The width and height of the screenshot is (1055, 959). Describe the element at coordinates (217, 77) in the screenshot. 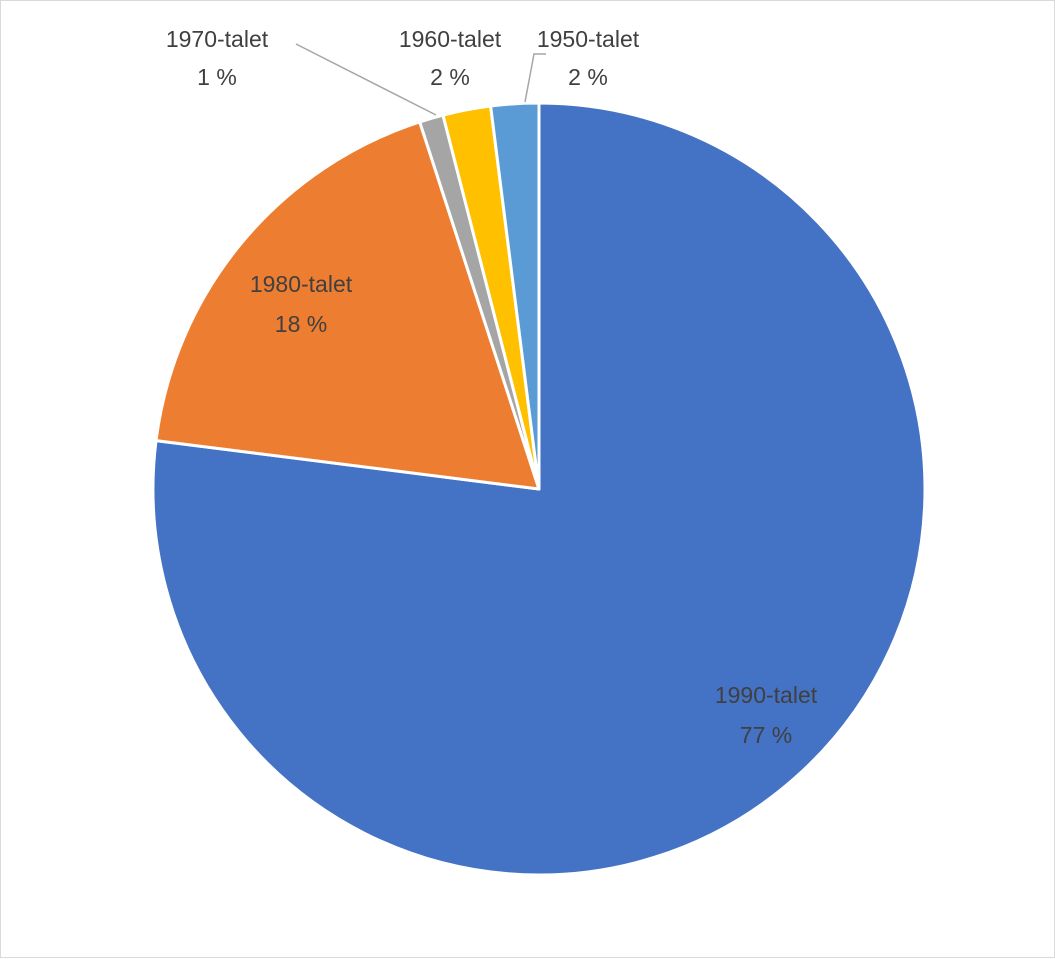

I see `data-label-value: 1 %` at that location.